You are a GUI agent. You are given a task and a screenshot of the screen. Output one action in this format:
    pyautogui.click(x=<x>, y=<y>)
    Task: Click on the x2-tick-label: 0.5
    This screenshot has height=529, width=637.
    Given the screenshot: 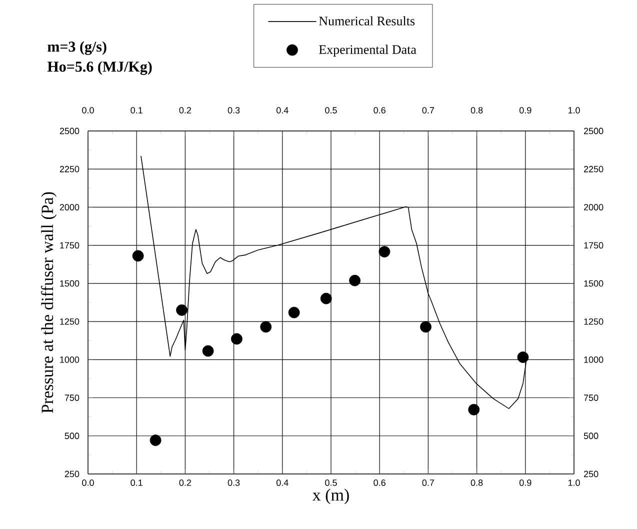 What is the action you would take?
    pyautogui.click(x=331, y=110)
    